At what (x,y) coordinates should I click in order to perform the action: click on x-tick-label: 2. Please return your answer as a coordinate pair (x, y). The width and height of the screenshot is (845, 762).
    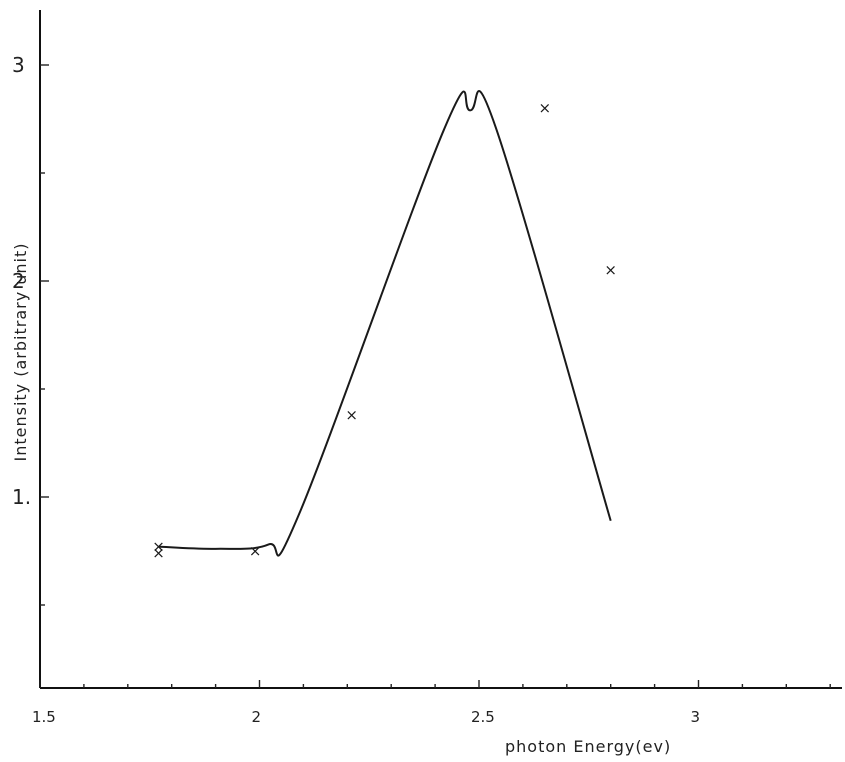
    Looking at the image, I should click on (257, 717).